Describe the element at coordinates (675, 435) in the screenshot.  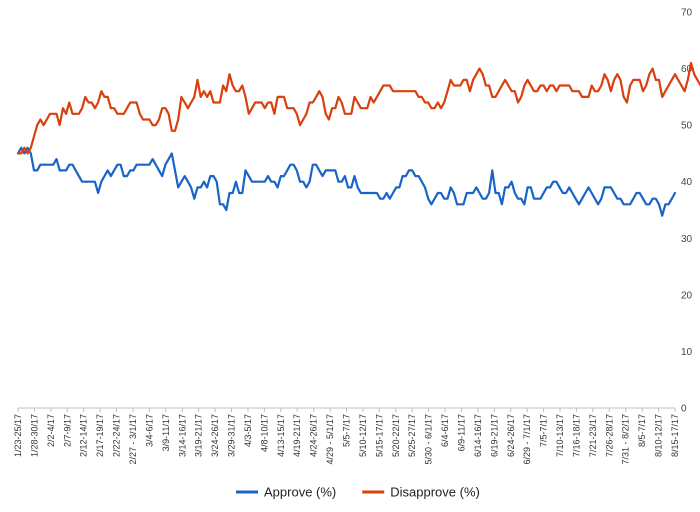
I see `x-tick-label: 8/15-17/17` at that location.